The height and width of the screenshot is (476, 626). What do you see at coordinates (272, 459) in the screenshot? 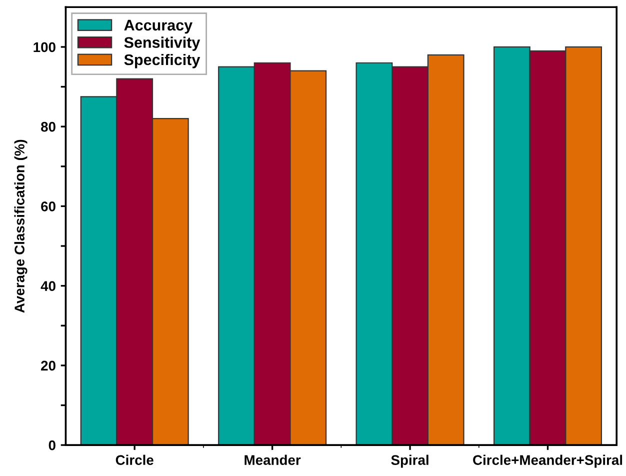
I see `x-tick-label: Meander` at bounding box center [272, 459].